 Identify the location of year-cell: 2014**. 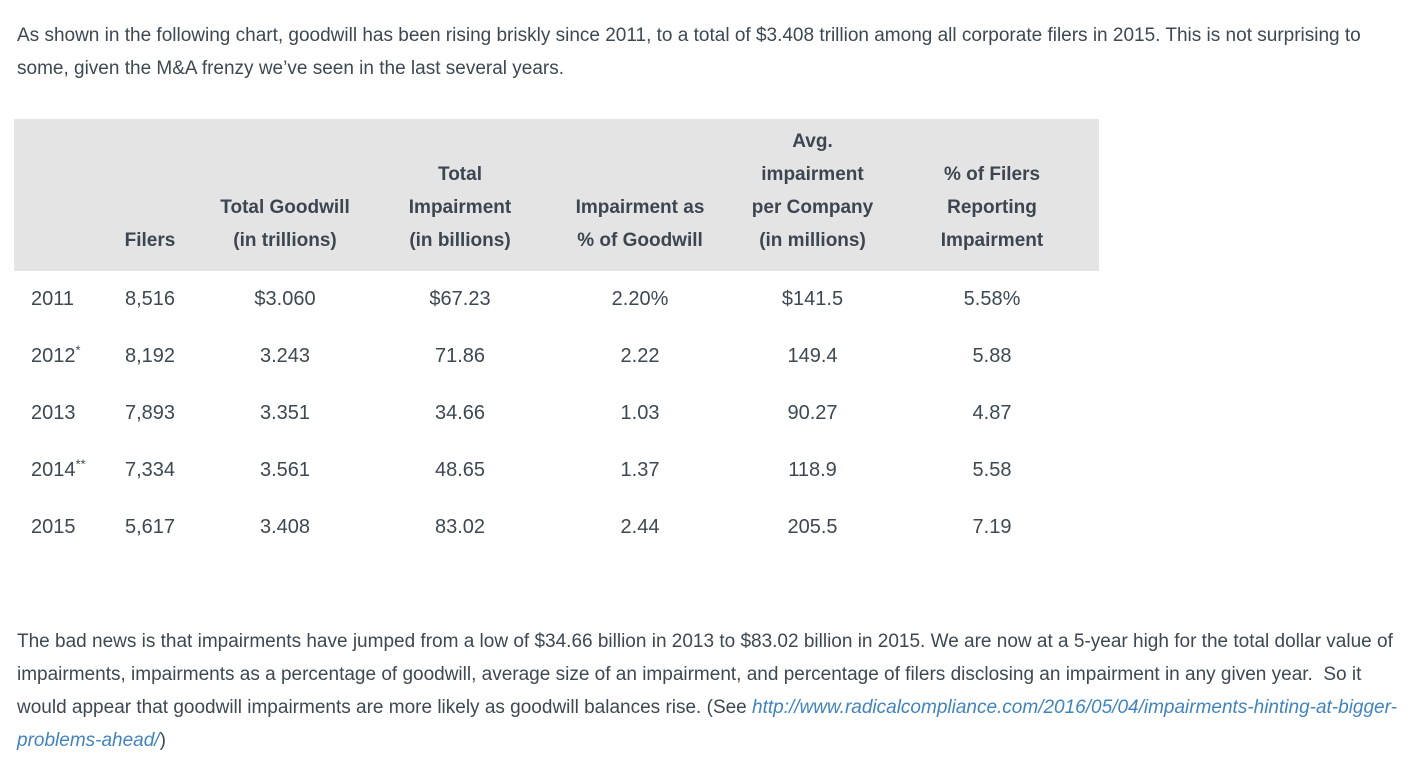
(62, 470).